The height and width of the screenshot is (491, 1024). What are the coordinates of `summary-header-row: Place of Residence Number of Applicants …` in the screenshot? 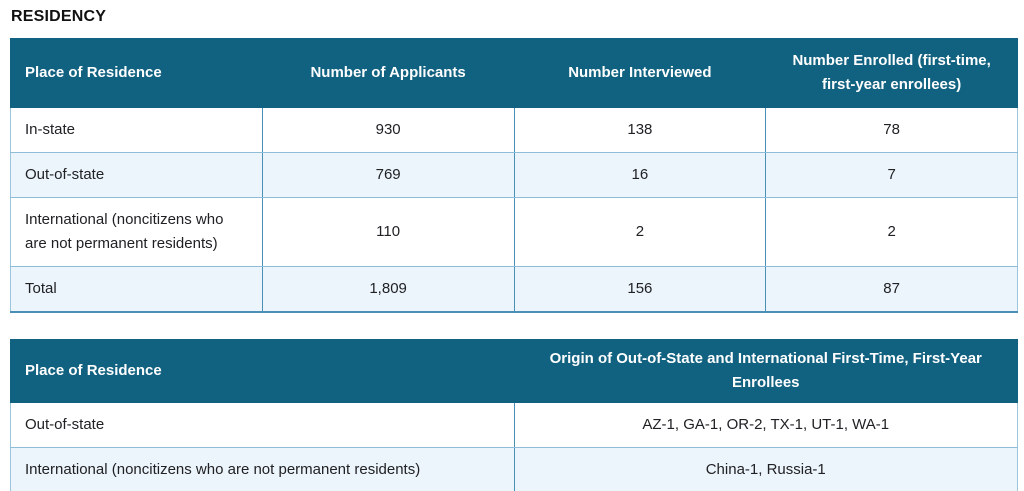 It's located at (514, 73).